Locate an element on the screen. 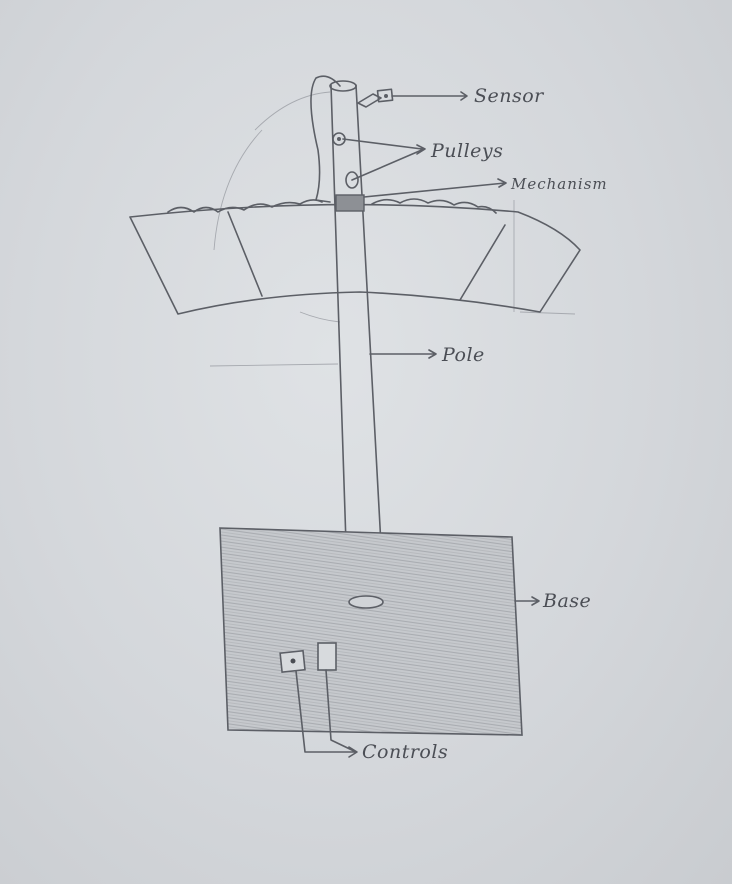  label-pulleys: Pulleys is located at coordinates (466, 151).